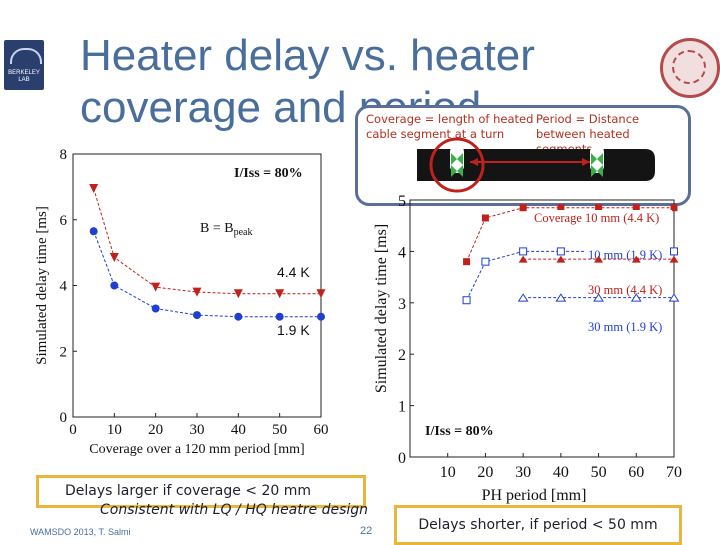  I want to click on institution-seal-icon, so click(690, 68).